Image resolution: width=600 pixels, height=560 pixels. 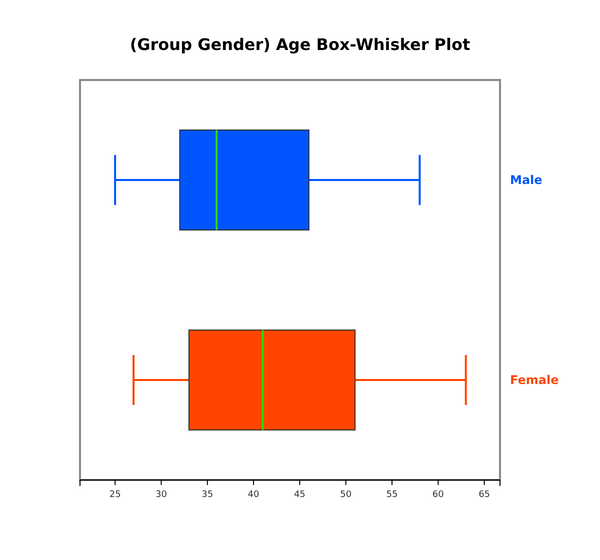 I want to click on chart-title: (Group Gender) Age Box-Whisker Plot, so click(x=300, y=44).